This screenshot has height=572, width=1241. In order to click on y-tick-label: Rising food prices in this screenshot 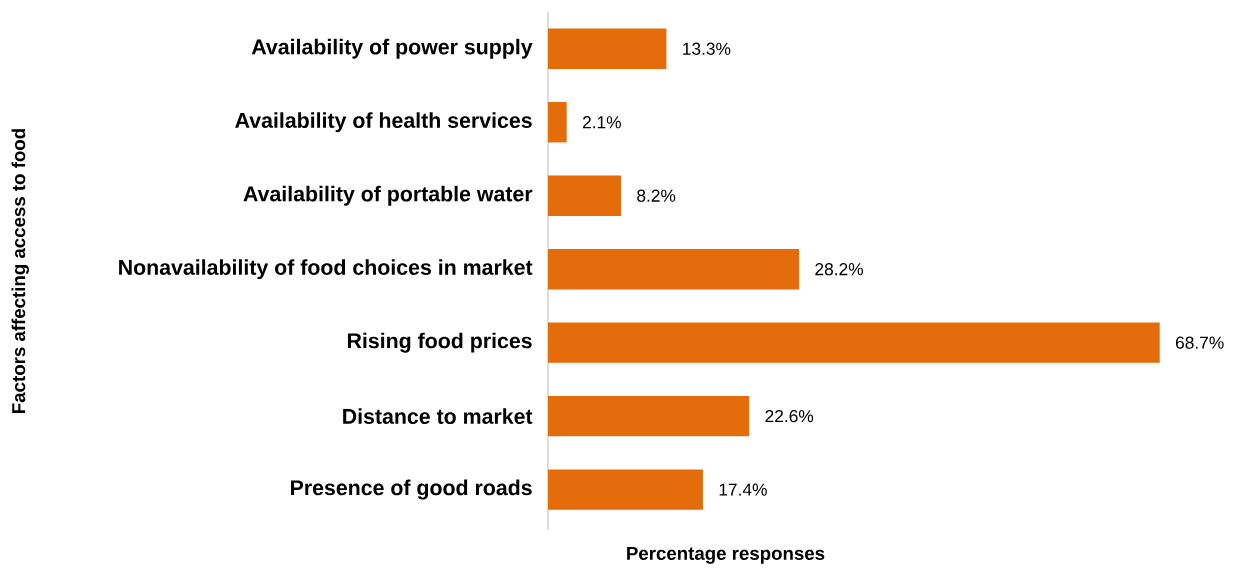, I will do `click(439, 342)`.